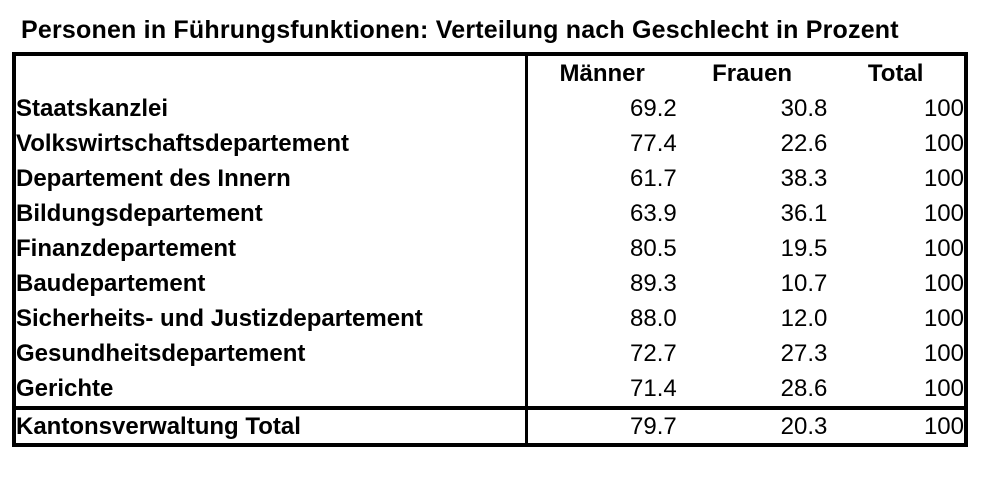  I want to click on row-label: Finanzdepartement, so click(271, 248).